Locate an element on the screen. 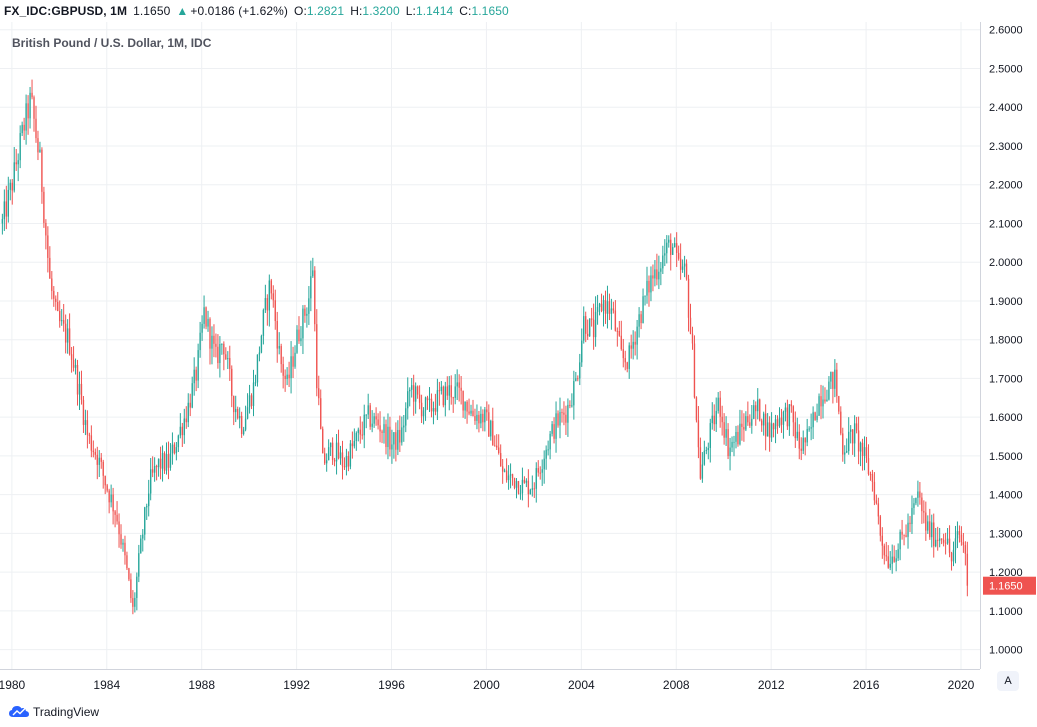 This screenshot has width=1037, height=727. symbol-name: FX_IDC:GBPUSD, 1M is located at coordinates (66, 11).